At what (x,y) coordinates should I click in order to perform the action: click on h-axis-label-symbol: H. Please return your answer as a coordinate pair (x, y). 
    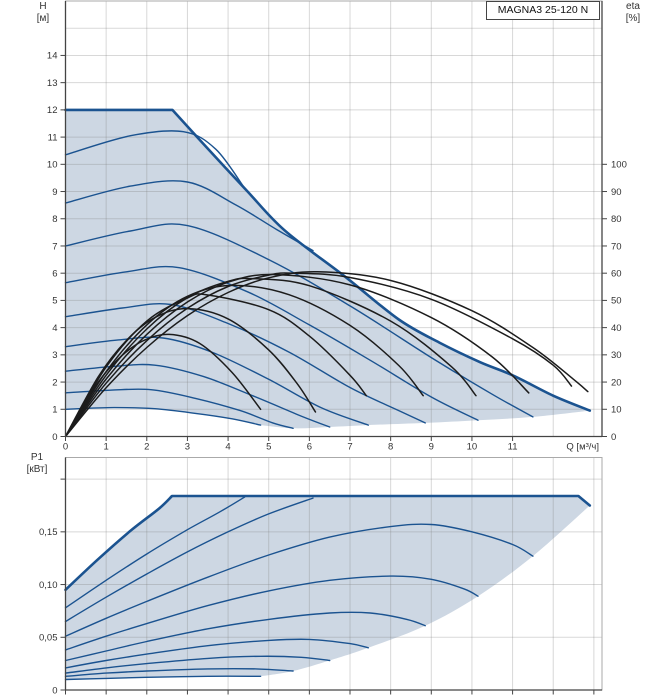
    Looking at the image, I should click on (43, 6).